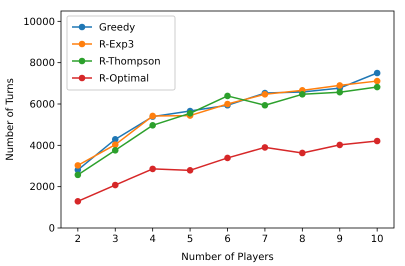 This screenshot has width=405, height=266. I want to click on x-tick-label: 2, so click(78, 239).